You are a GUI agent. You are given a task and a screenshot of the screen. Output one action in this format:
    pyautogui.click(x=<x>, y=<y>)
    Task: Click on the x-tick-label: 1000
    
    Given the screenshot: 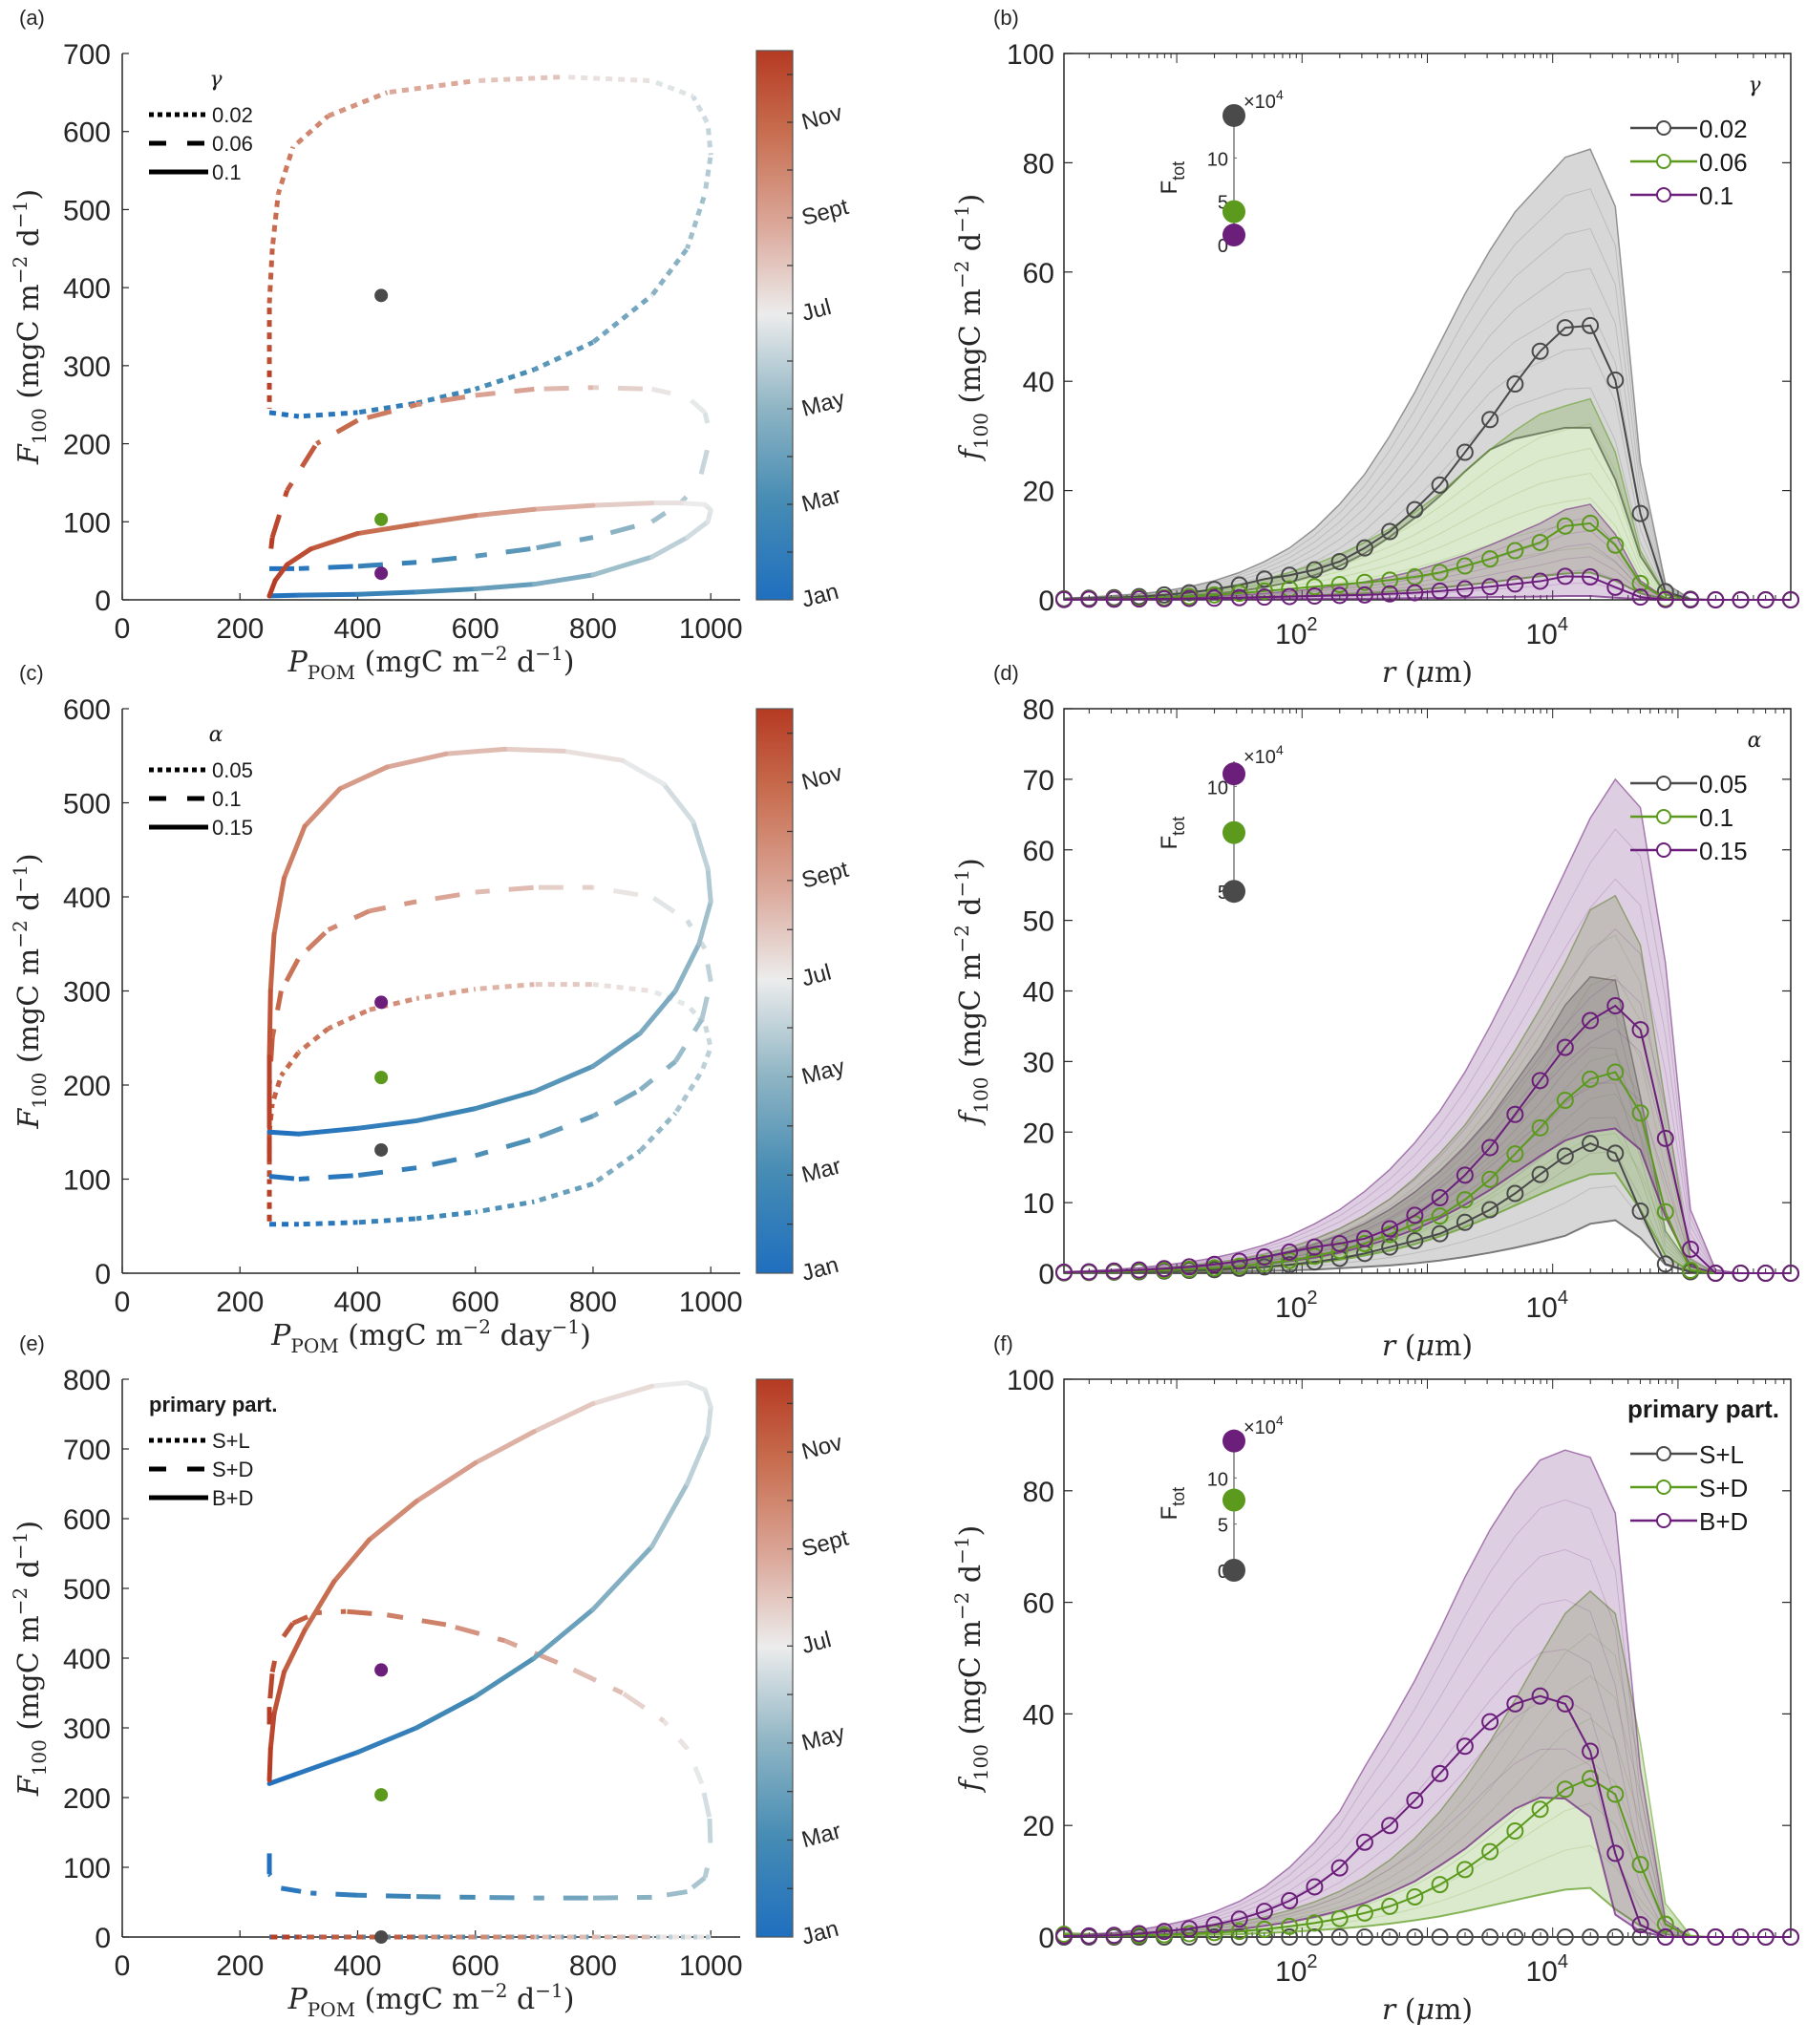 What is the action you would take?
    pyautogui.click(x=711, y=1302)
    